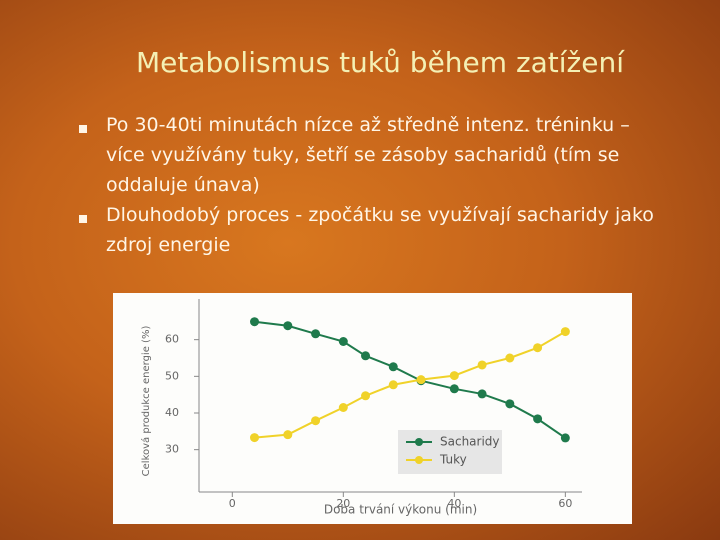 The height and width of the screenshot is (540, 720). I want to click on x-tick-label: 0, so click(232, 503).